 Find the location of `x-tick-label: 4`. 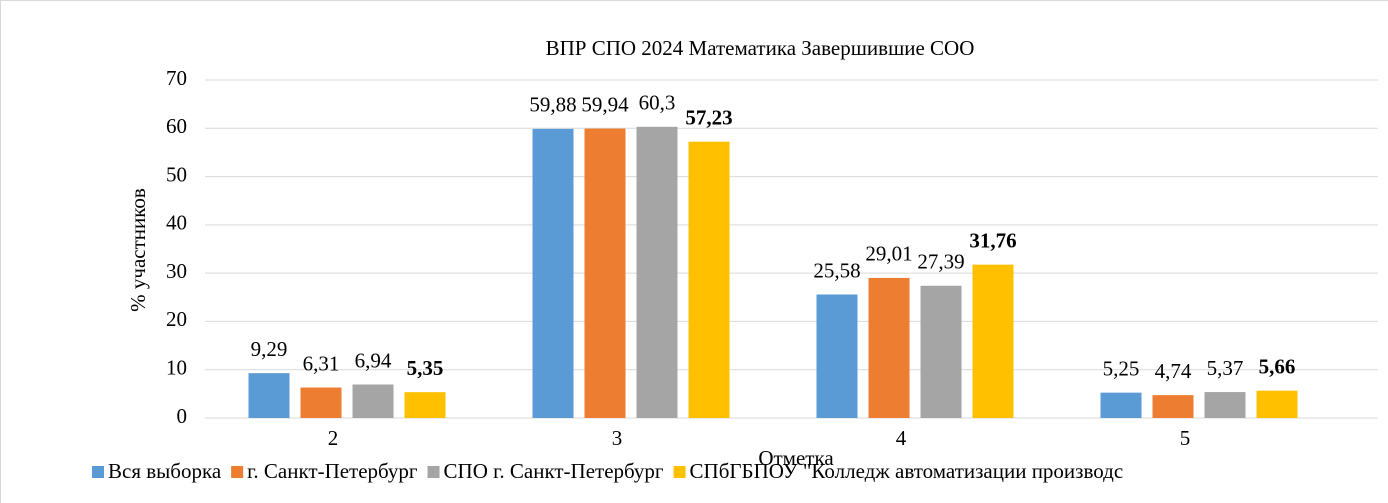

x-tick-label: 4 is located at coordinates (901, 438).